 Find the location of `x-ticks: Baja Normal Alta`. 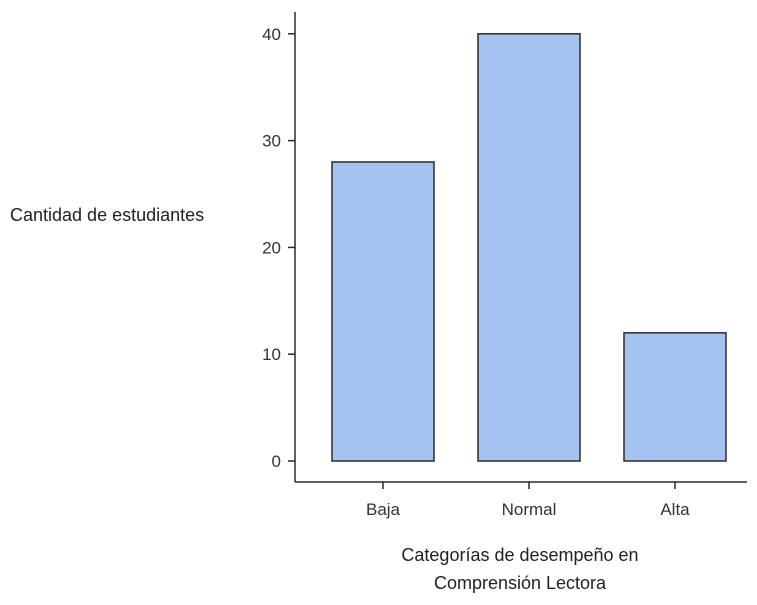

x-ticks: Baja Normal Alta is located at coordinates (528, 500).